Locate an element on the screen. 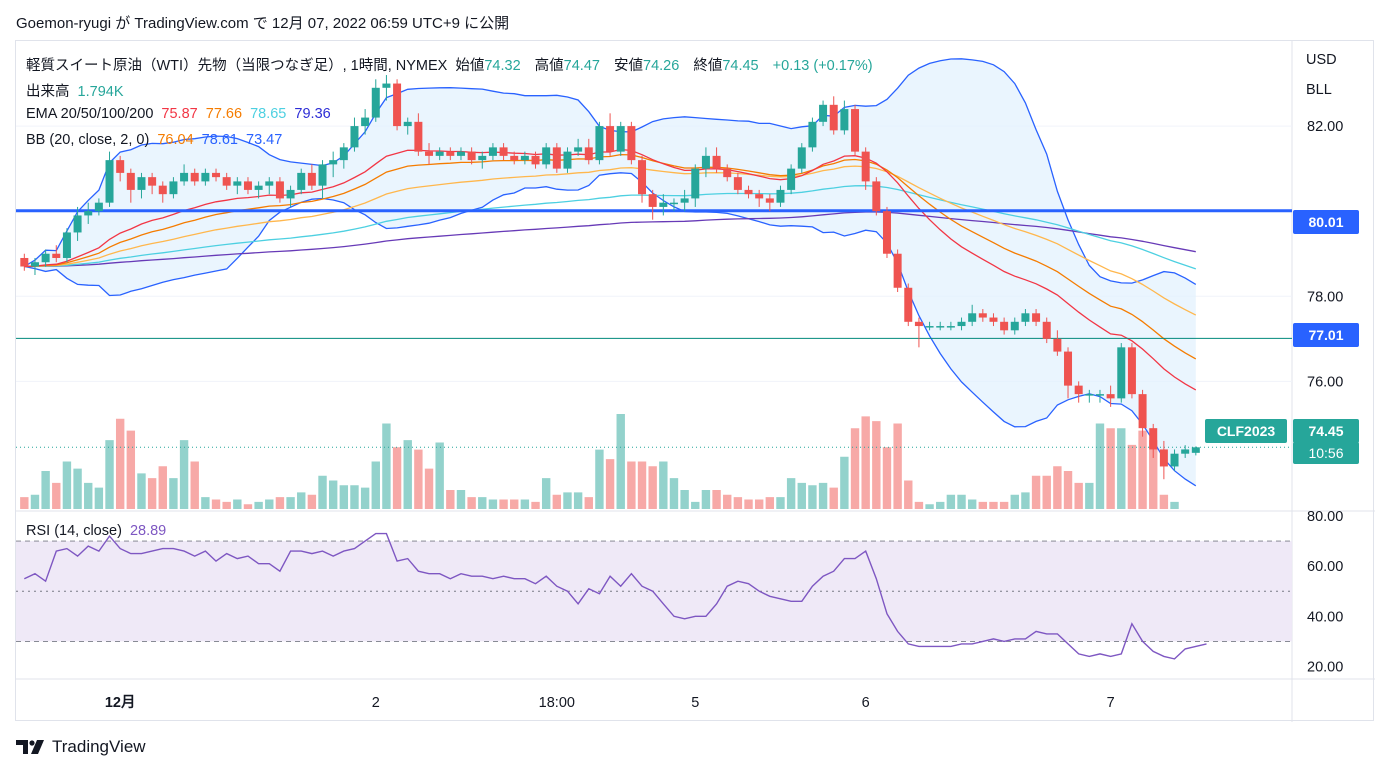 The width and height of the screenshot is (1389, 774). hline-77-tag: 77.01 is located at coordinates (1326, 335).